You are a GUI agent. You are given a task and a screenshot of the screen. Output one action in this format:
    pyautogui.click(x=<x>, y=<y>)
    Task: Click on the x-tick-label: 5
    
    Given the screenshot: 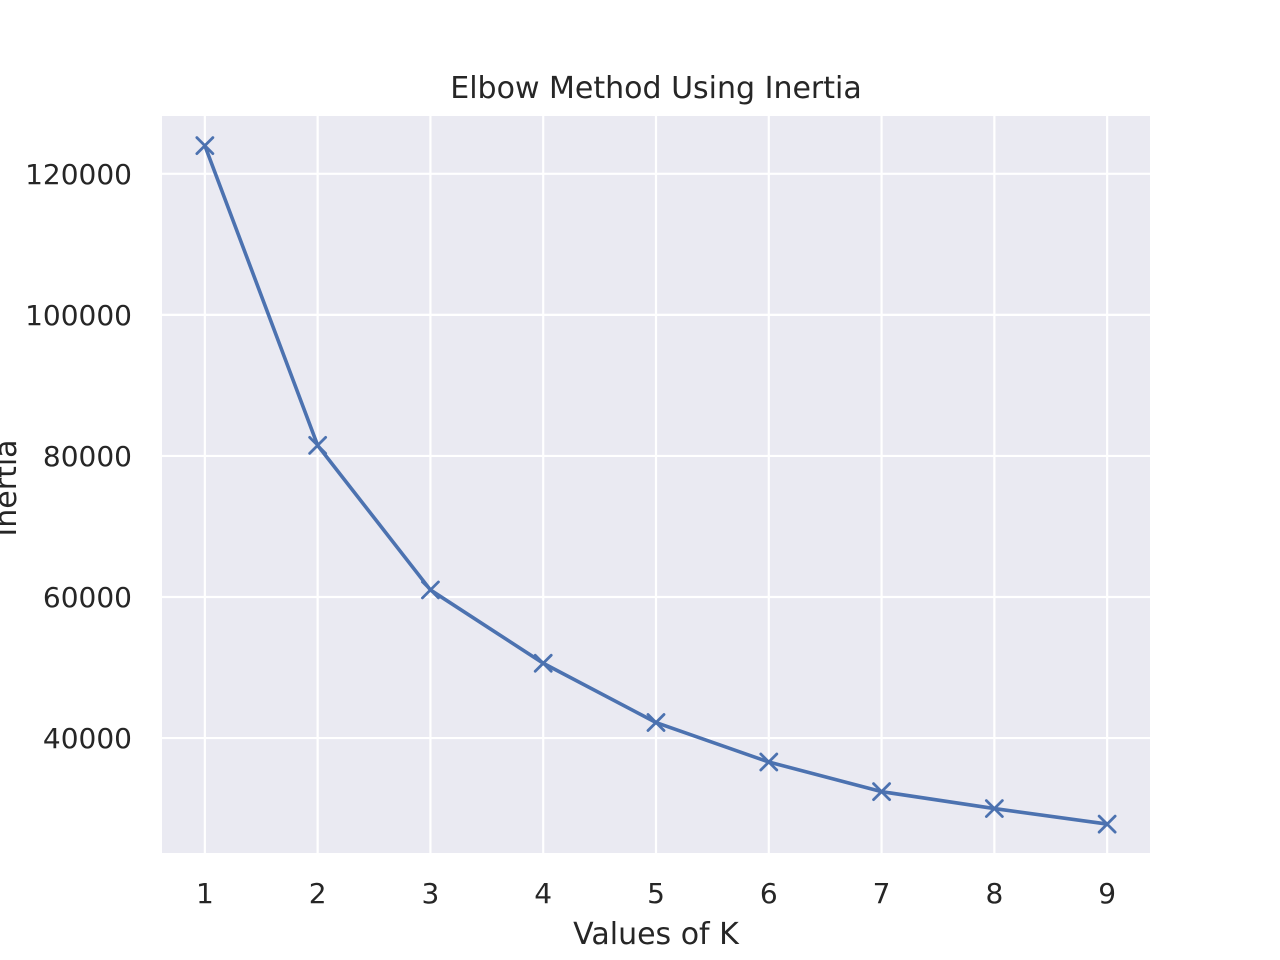 What is the action you would take?
    pyautogui.click(x=656, y=893)
    